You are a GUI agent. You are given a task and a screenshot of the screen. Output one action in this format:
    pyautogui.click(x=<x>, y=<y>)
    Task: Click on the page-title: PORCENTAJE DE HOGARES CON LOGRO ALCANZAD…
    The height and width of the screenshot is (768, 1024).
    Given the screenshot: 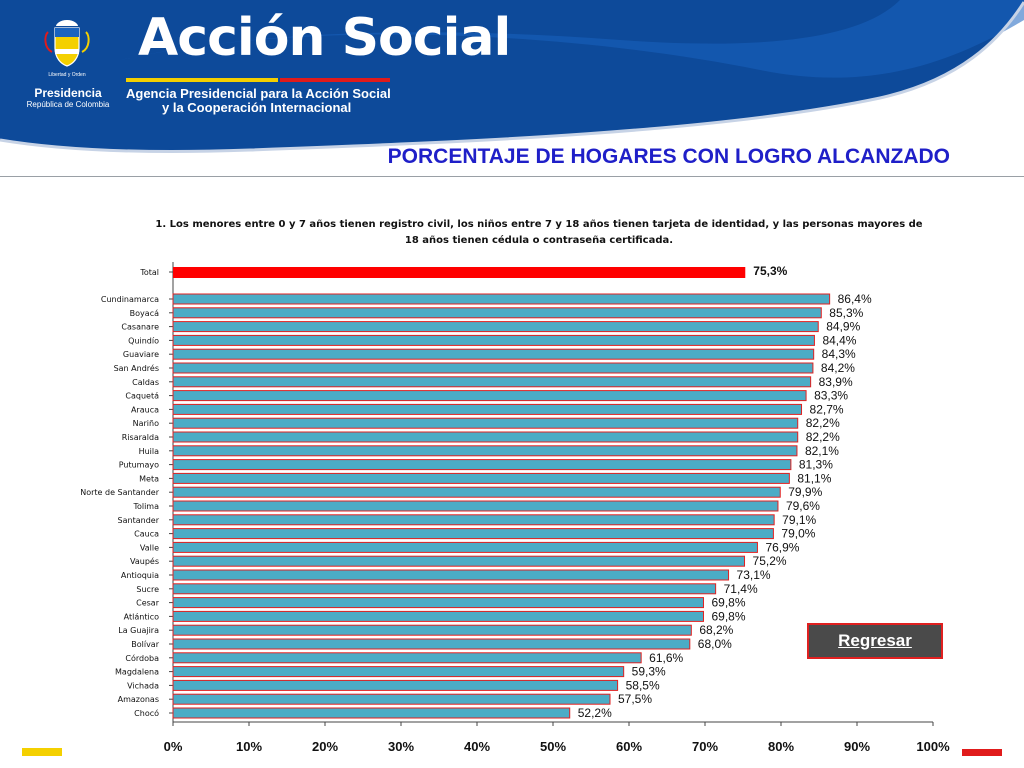 What is the action you would take?
    pyautogui.click(x=668, y=156)
    